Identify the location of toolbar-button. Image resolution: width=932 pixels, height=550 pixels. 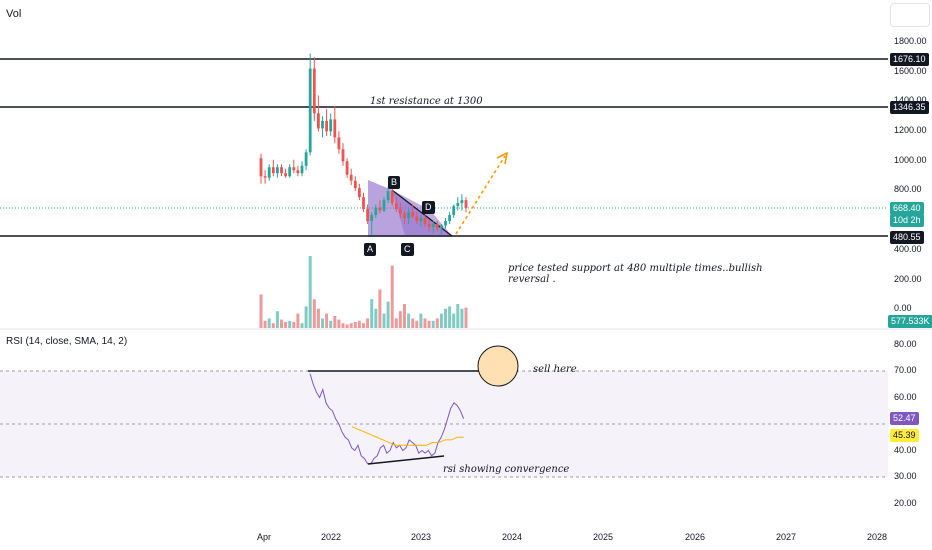
(910, 15).